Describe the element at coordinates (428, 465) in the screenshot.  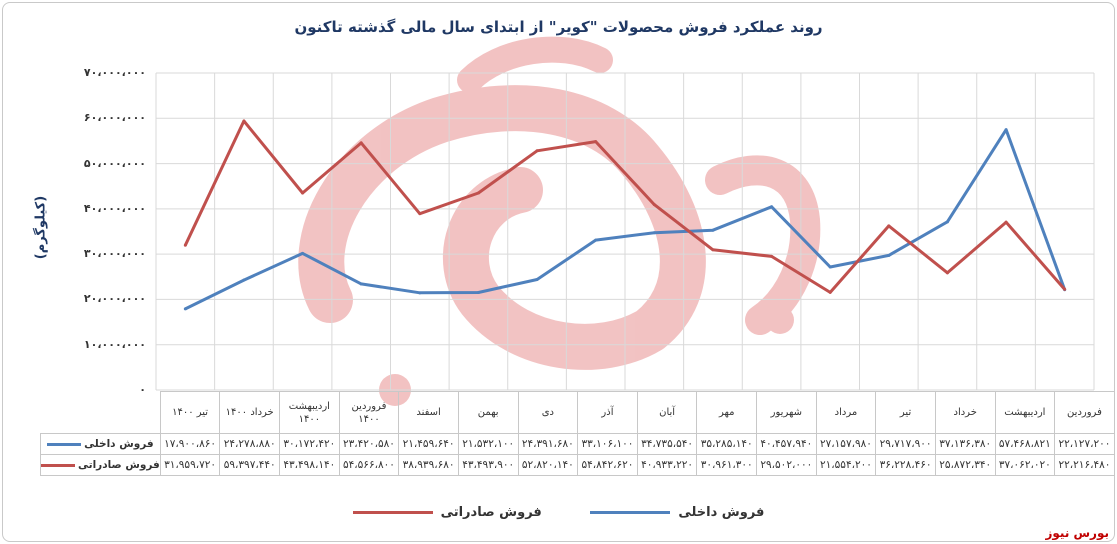
I see `data-label: ۳۸،۹۳۹،۶۸۰` at that location.